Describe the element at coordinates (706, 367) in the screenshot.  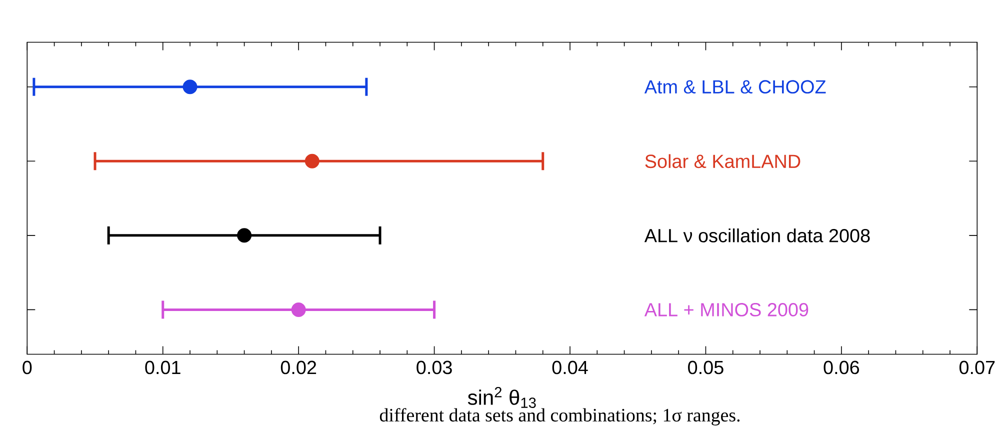
I see `x-tick-label: 0.05` at that location.